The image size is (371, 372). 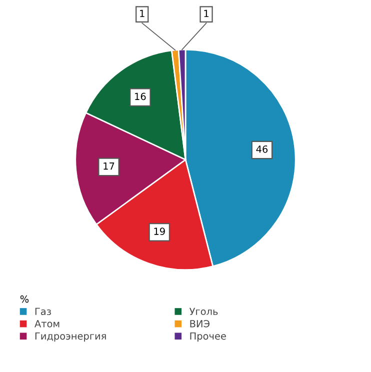 I want to click on legend-label: Уголь, so click(x=203, y=312).